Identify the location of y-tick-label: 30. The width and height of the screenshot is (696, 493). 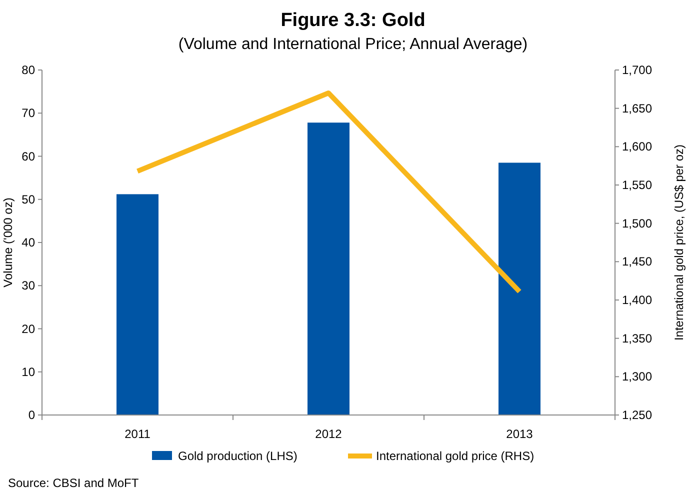
(29, 285).